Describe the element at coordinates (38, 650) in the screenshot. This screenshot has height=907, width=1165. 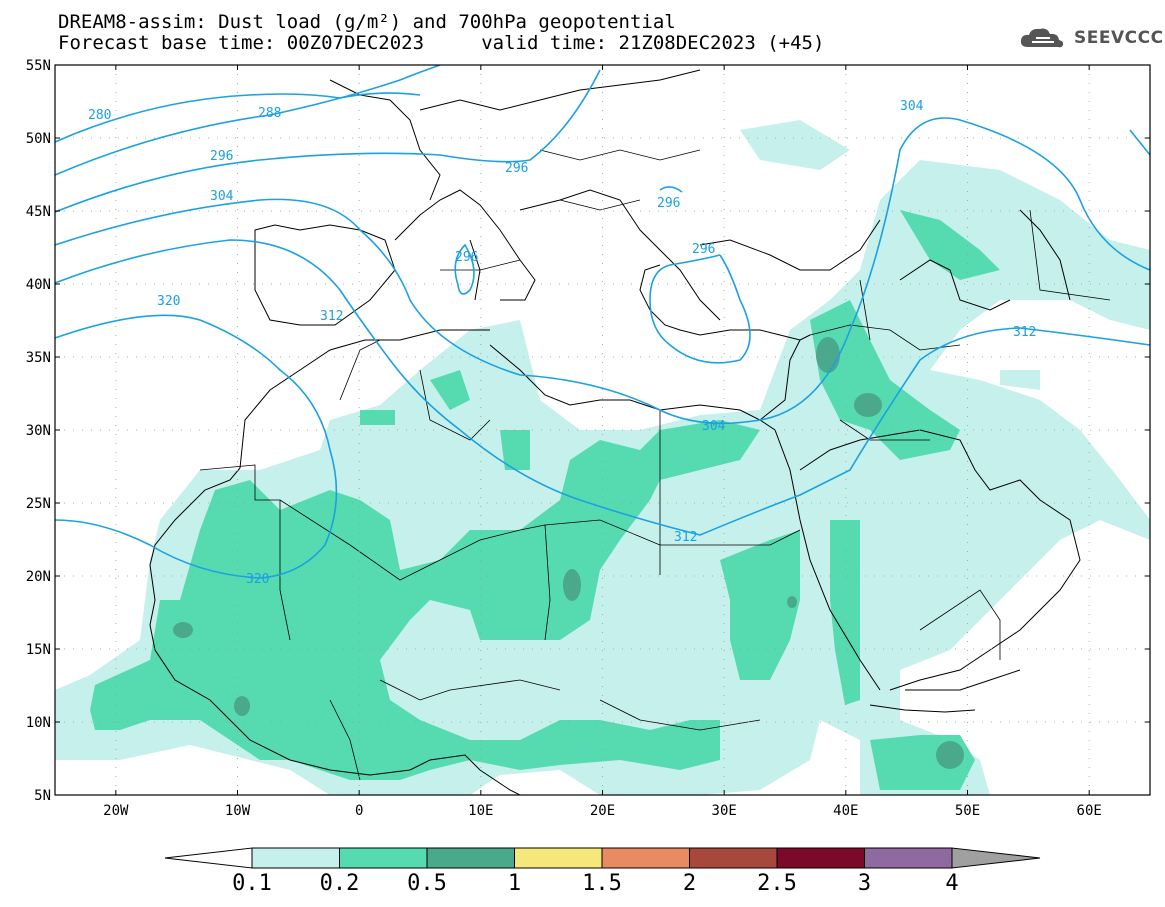
I see `lat-tick-label: 15N` at that location.